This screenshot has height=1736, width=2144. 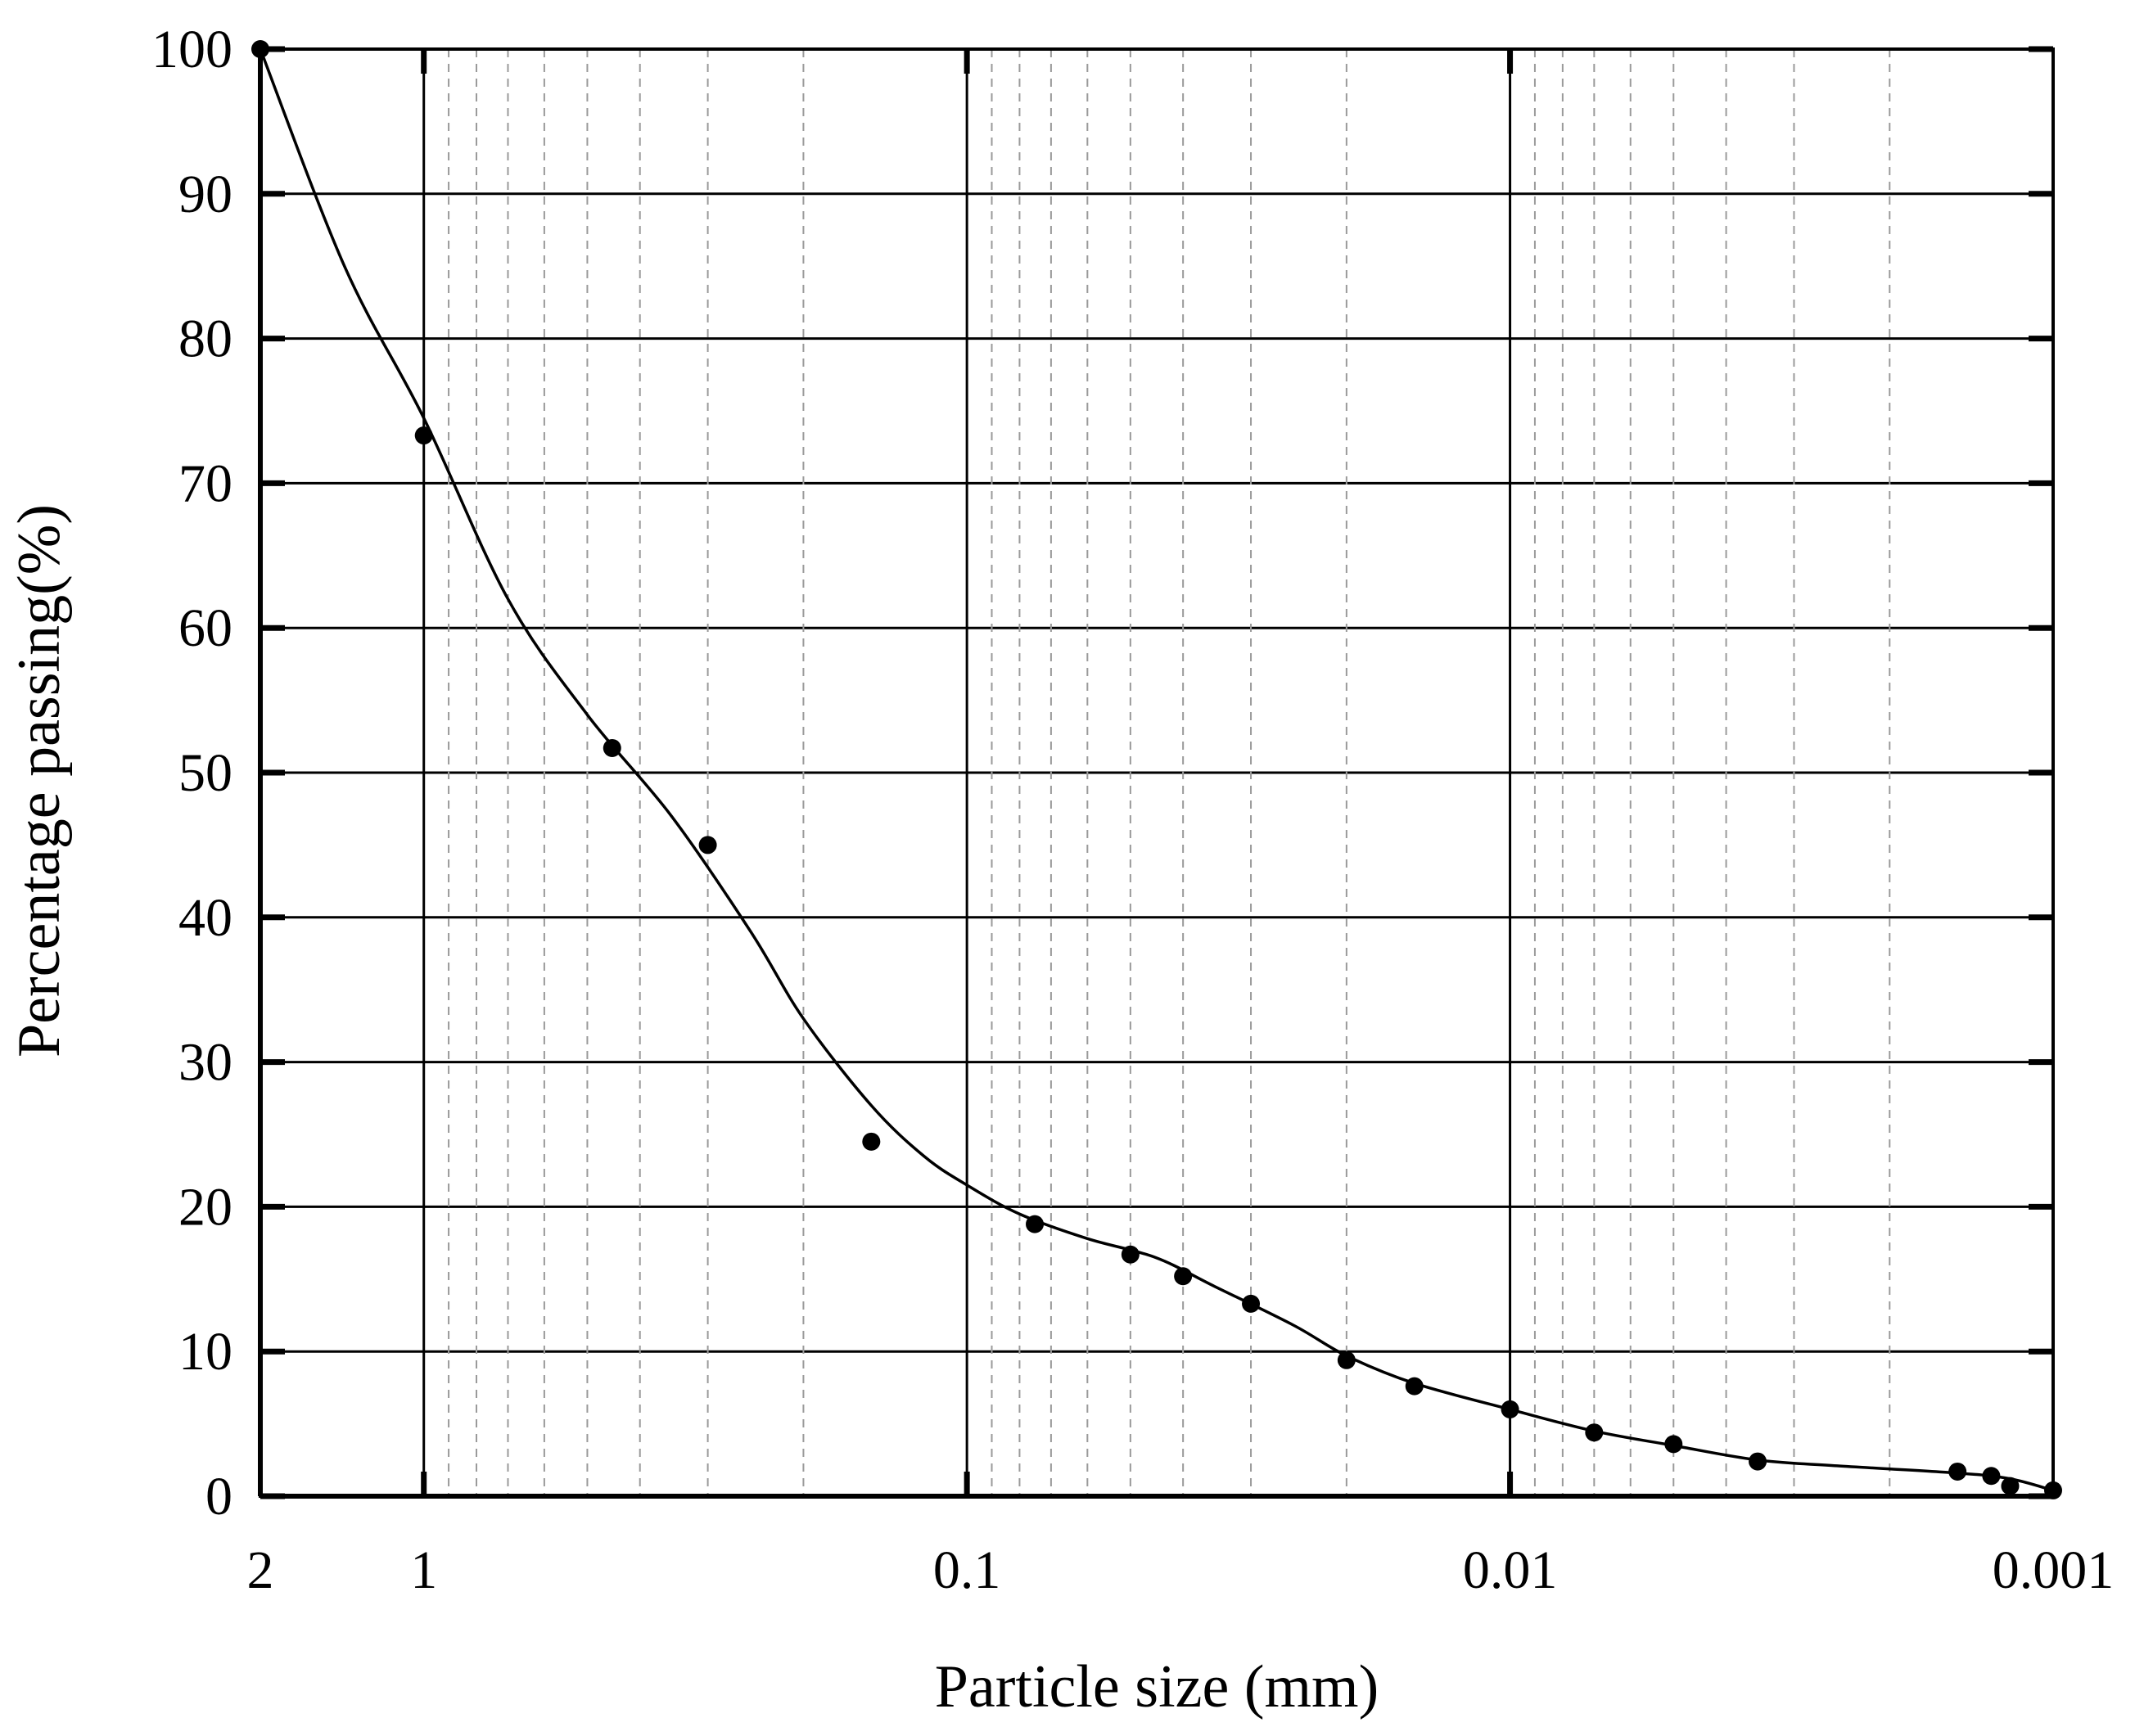 What do you see at coordinates (205, 483) in the screenshot?
I see `y-tick-label: 70` at bounding box center [205, 483].